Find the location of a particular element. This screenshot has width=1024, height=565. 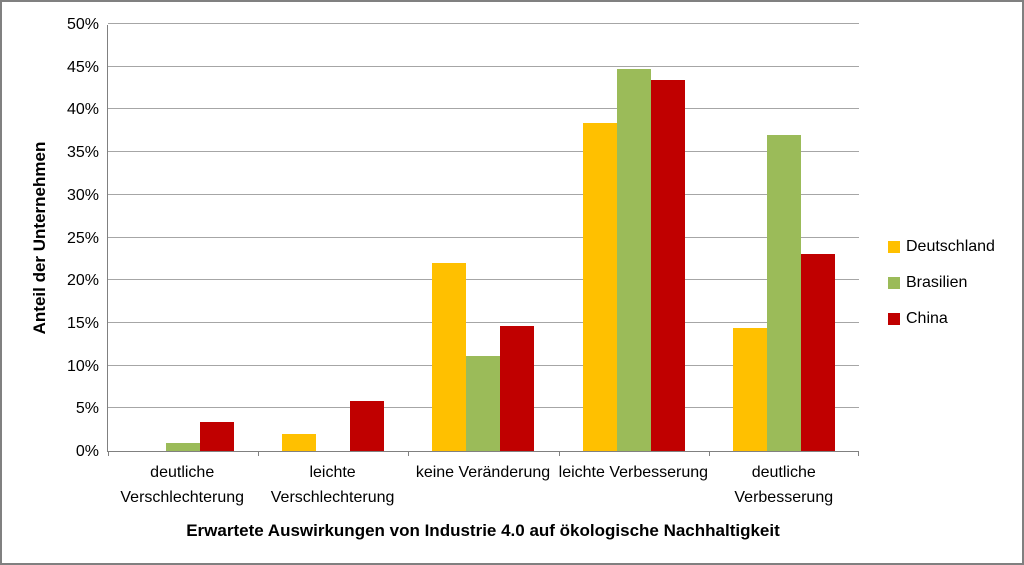

legend: Deutschland Brasilien China is located at coordinates (941, 290).